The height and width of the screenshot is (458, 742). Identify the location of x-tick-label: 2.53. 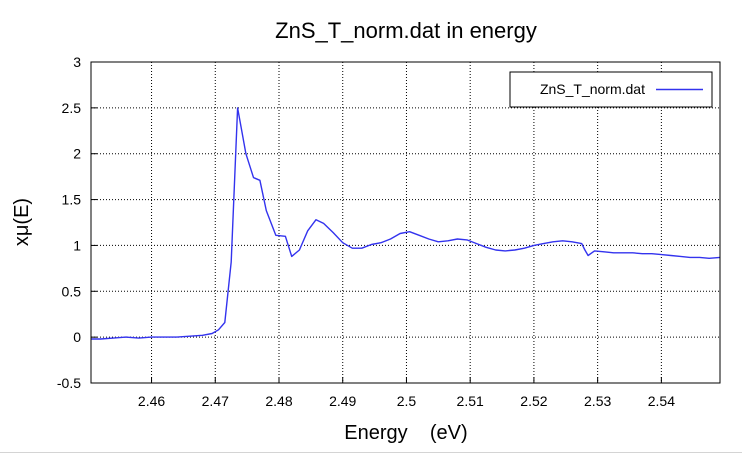
(597, 401).